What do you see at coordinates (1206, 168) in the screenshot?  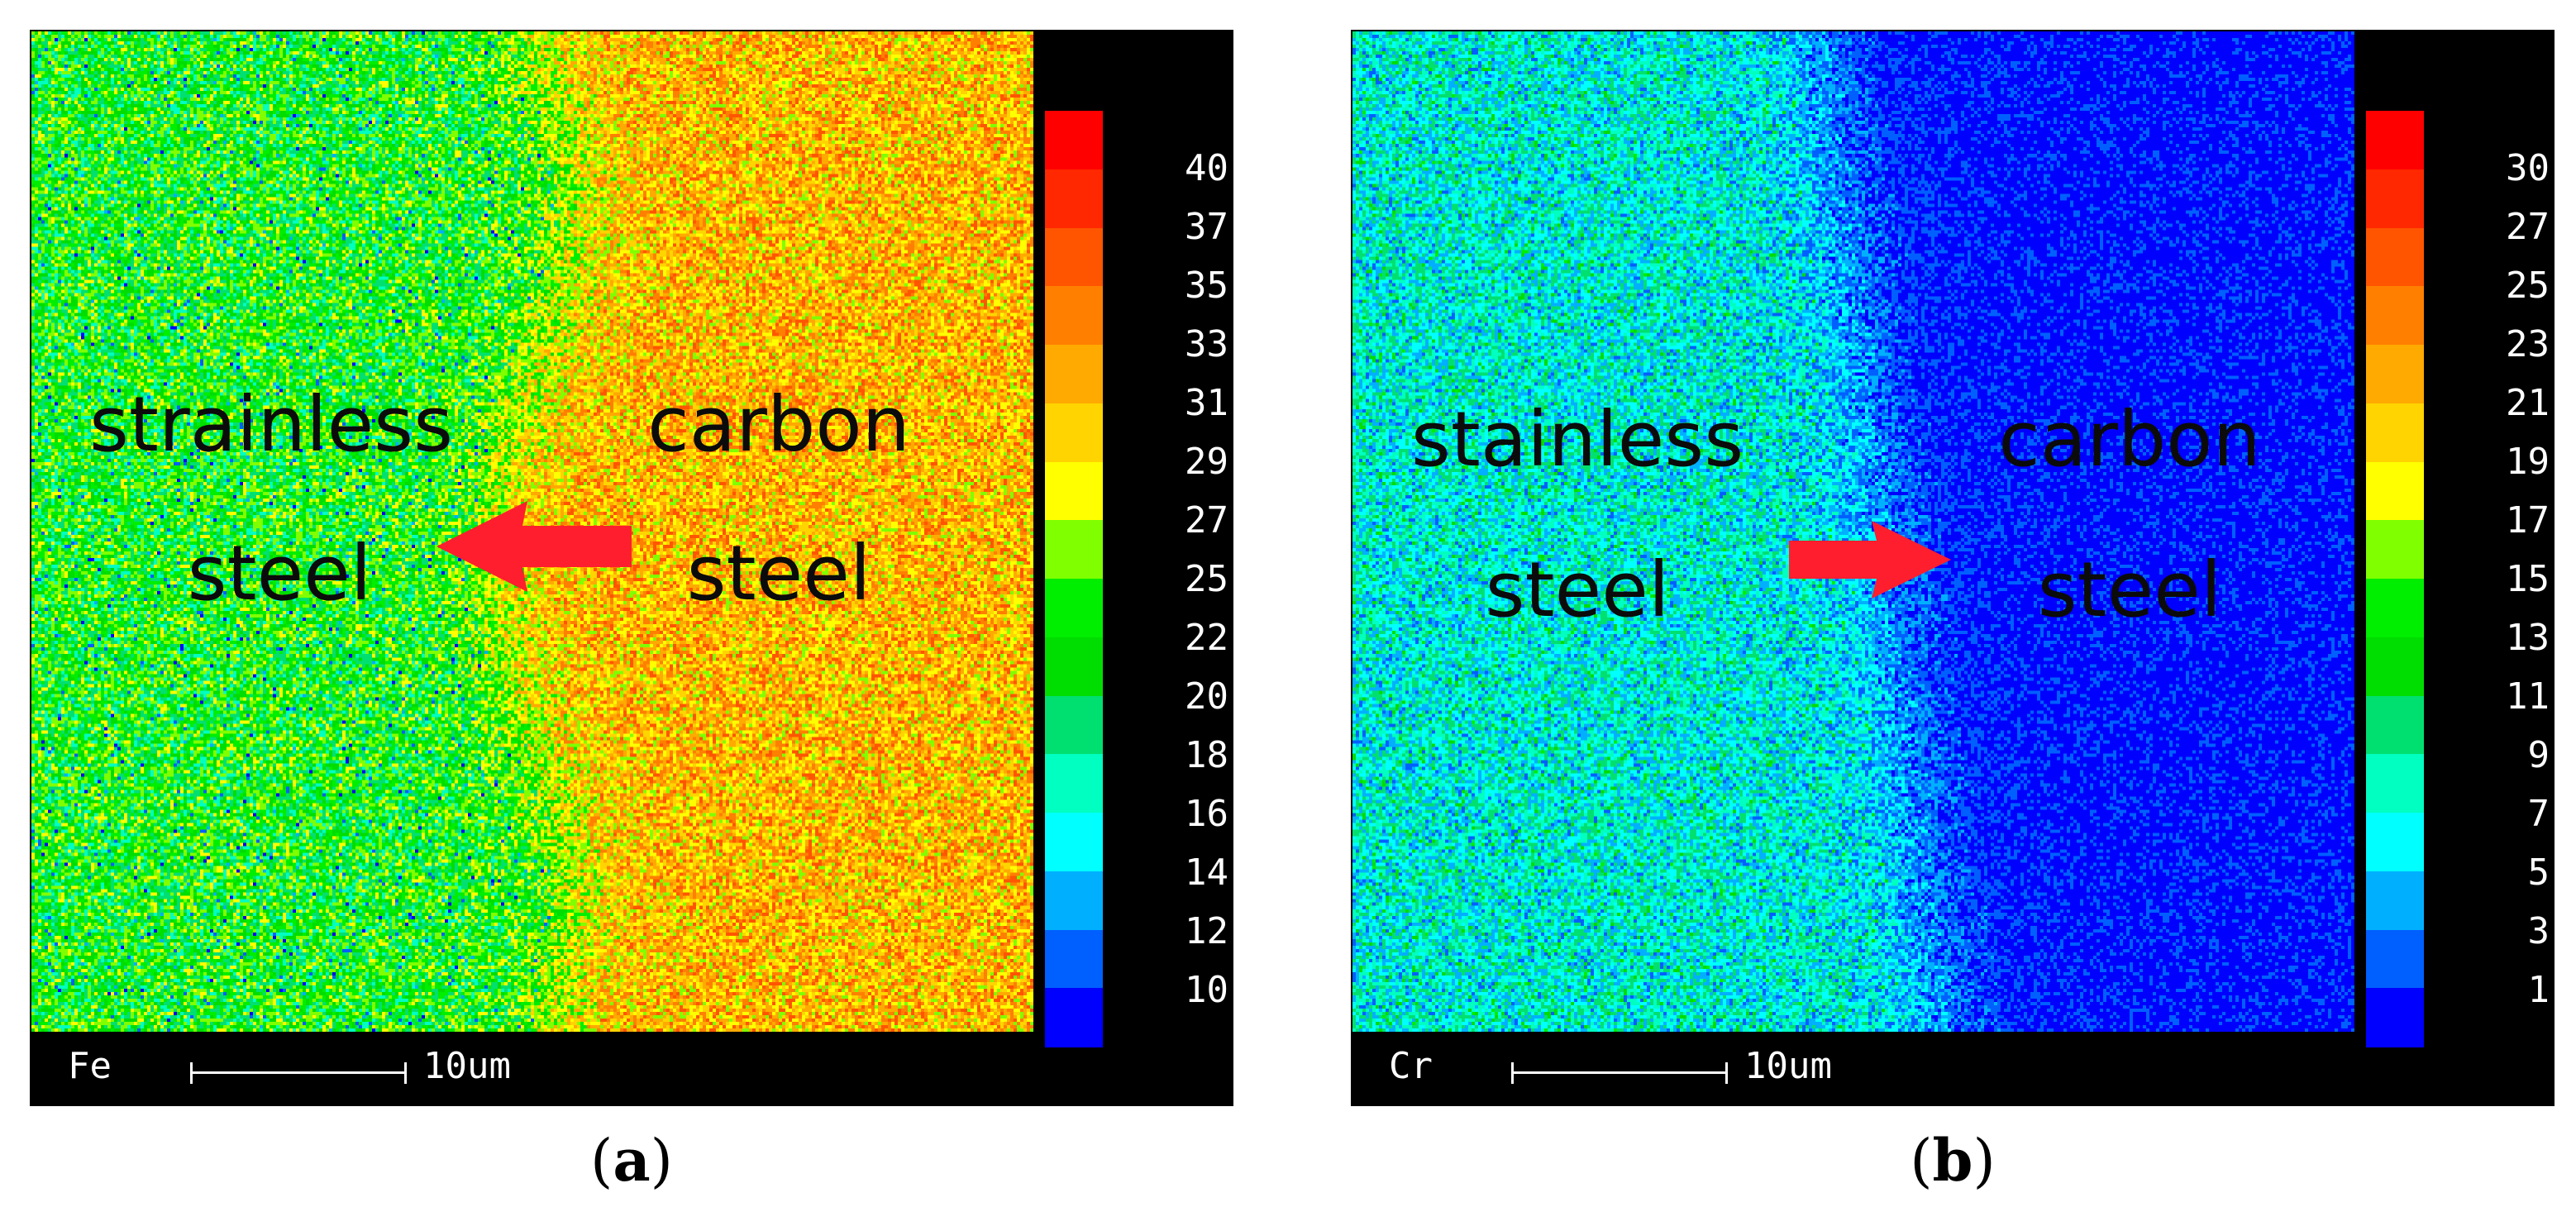 I see `colorbar-tick-label: 40` at bounding box center [1206, 168].